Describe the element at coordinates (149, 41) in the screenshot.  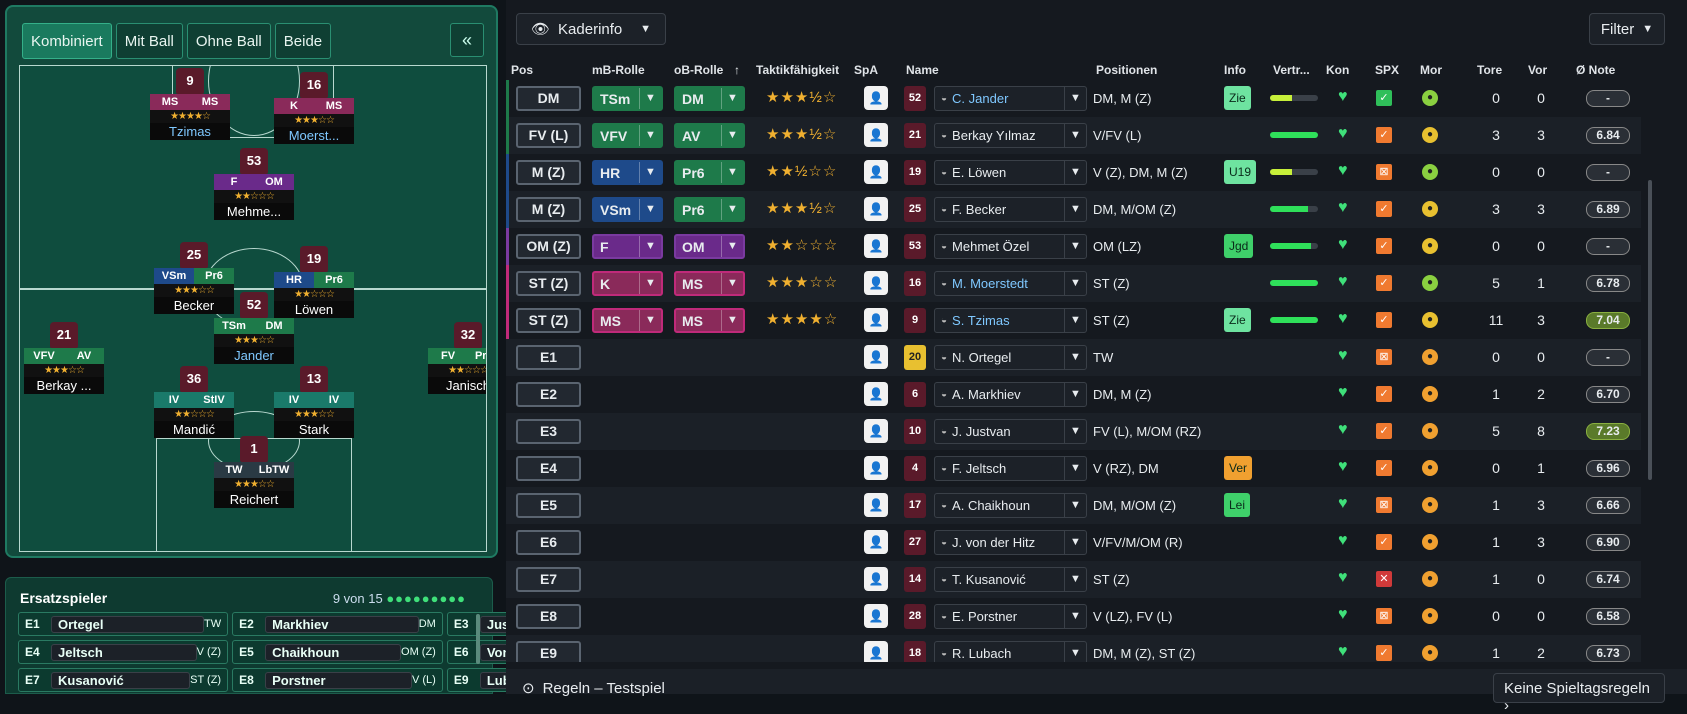
I see `tab-mit-ball: Mit Ball` at that location.